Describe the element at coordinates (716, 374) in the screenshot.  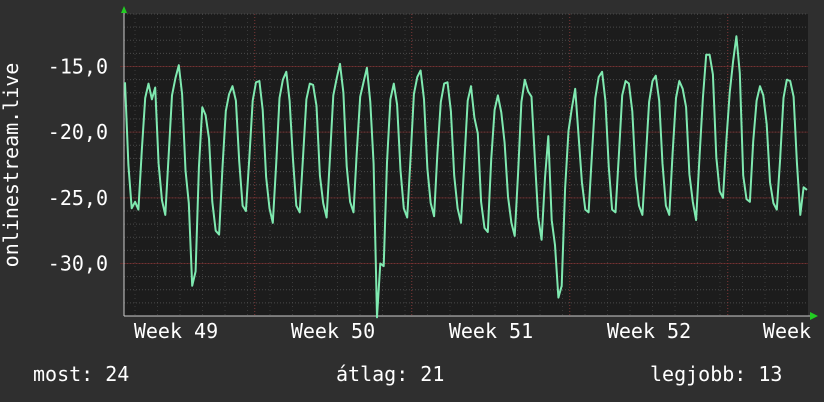
I see `stat-best: legjobb: 13` at that location.